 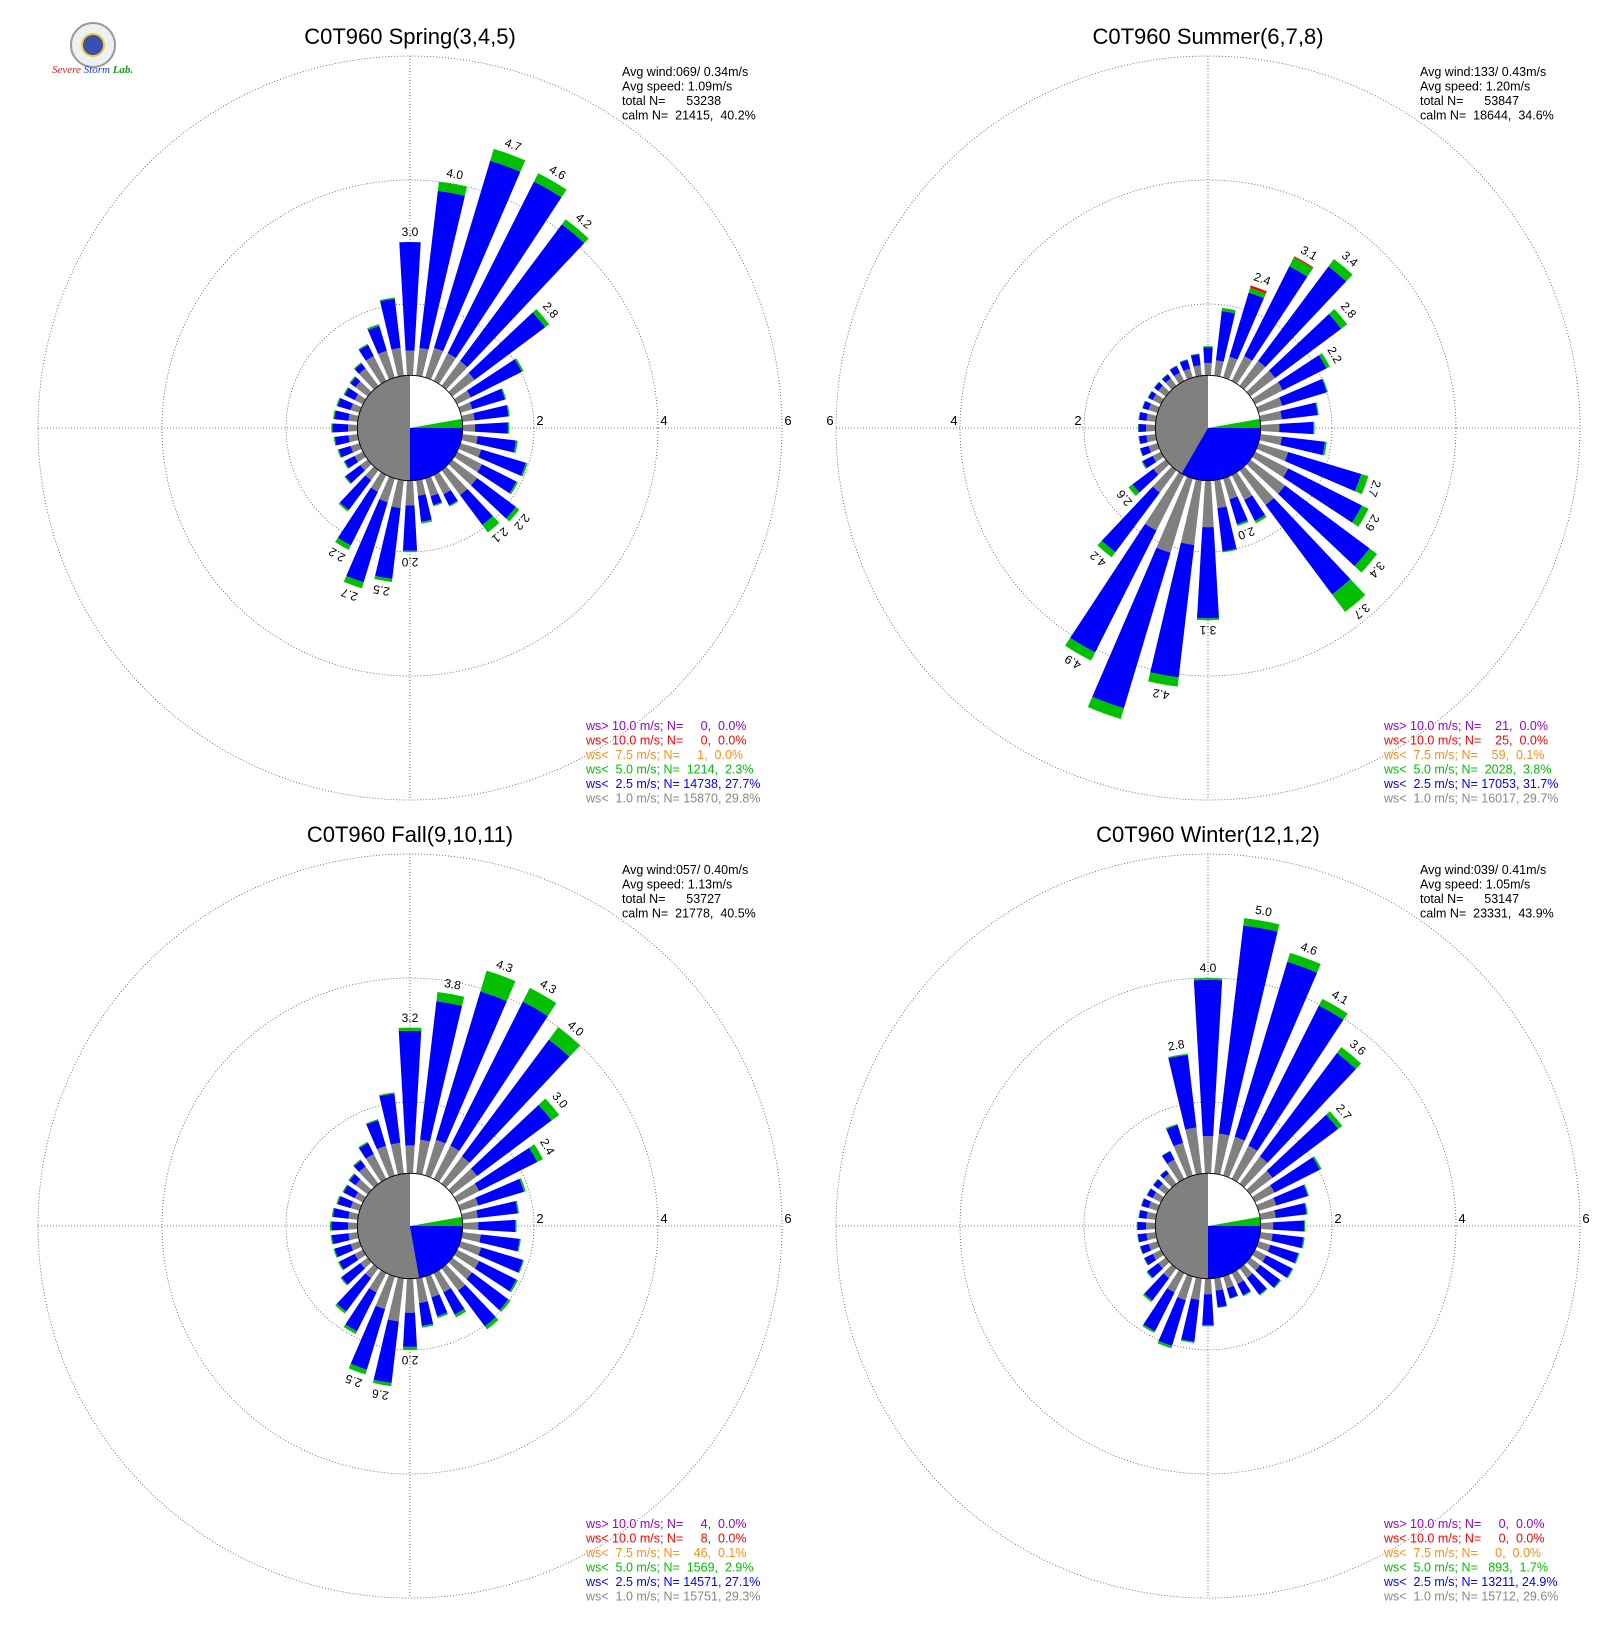 What do you see at coordinates (666, 726) in the screenshot?
I see `legend-entry: ws> 10.0 m/s; N= 0, 0.0%` at bounding box center [666, 726].